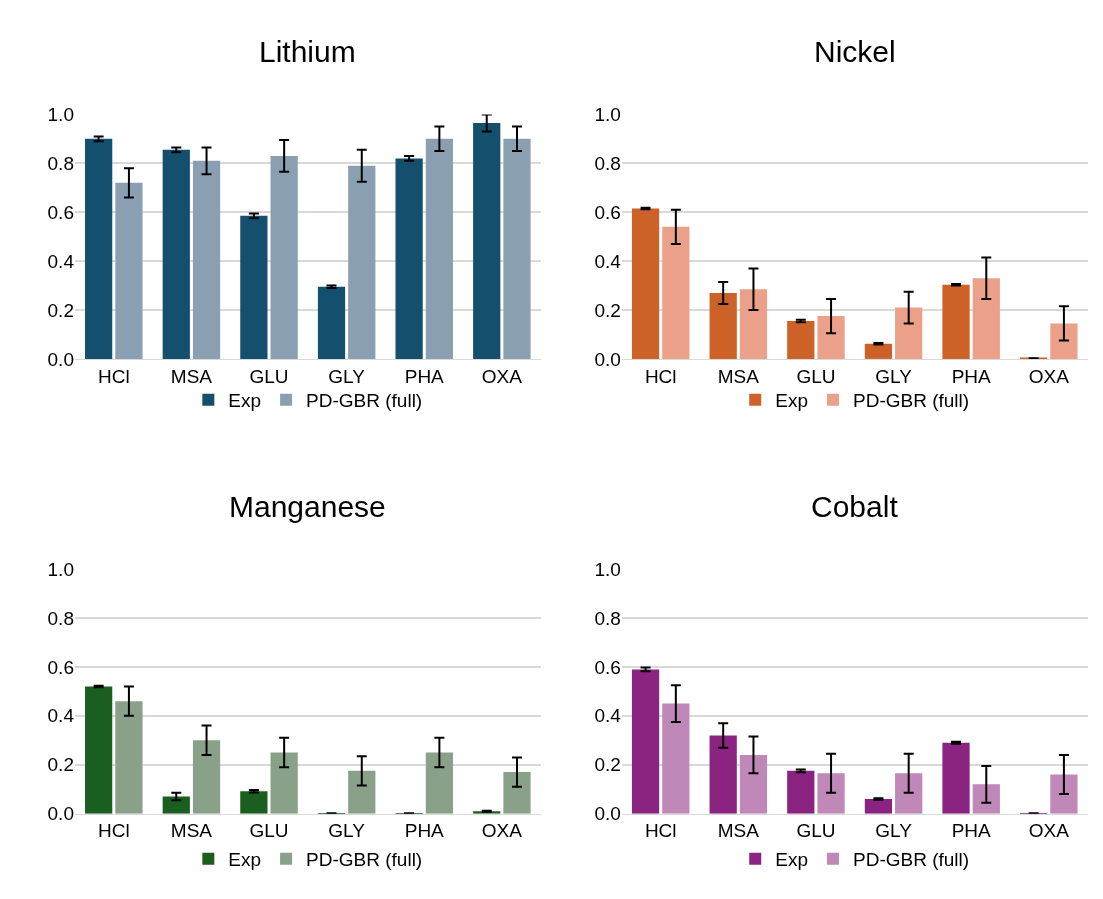 The height and width of the screenshot is (899, 1103). Describe the element at coordinates (307, 51) in the screenshot. I see `chart-title: Lithium` at that location.